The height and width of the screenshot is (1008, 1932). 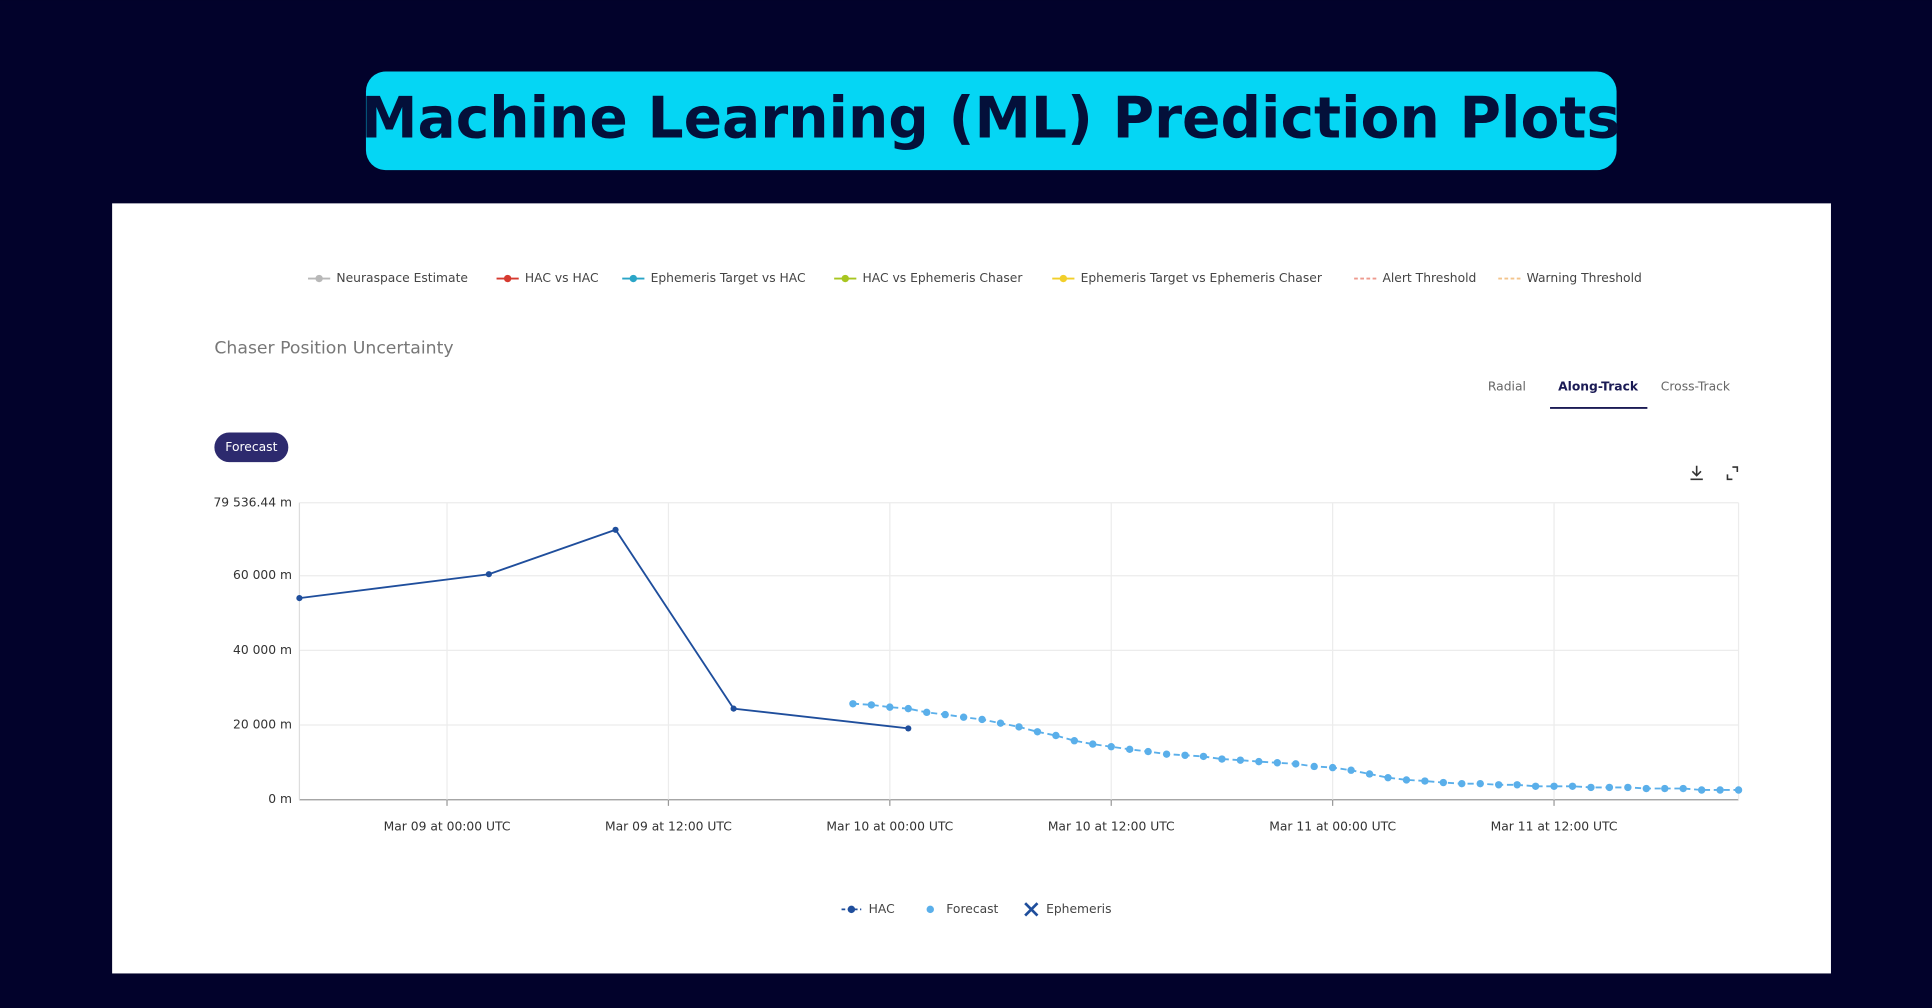 I want to click on y-tick-label: 40 000 m, so click(x=262, y=650).